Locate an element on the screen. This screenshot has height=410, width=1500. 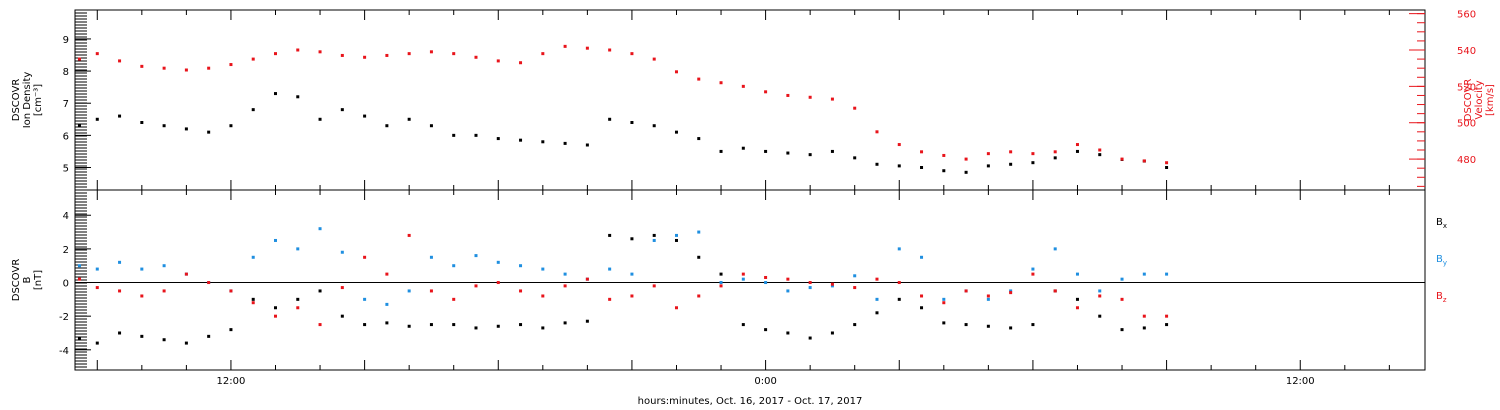
tick-label: 8 is located at coordinates (66, 72).